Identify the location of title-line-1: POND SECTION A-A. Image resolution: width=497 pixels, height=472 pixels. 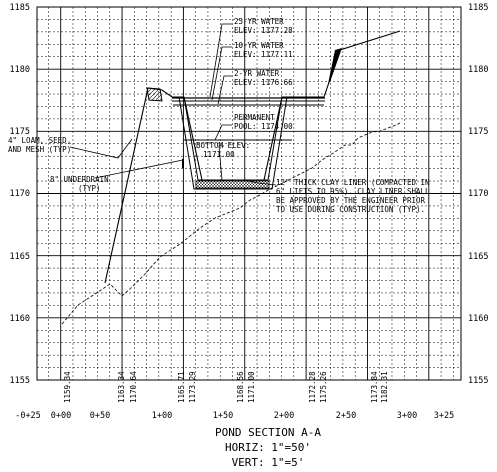
(268, 432).